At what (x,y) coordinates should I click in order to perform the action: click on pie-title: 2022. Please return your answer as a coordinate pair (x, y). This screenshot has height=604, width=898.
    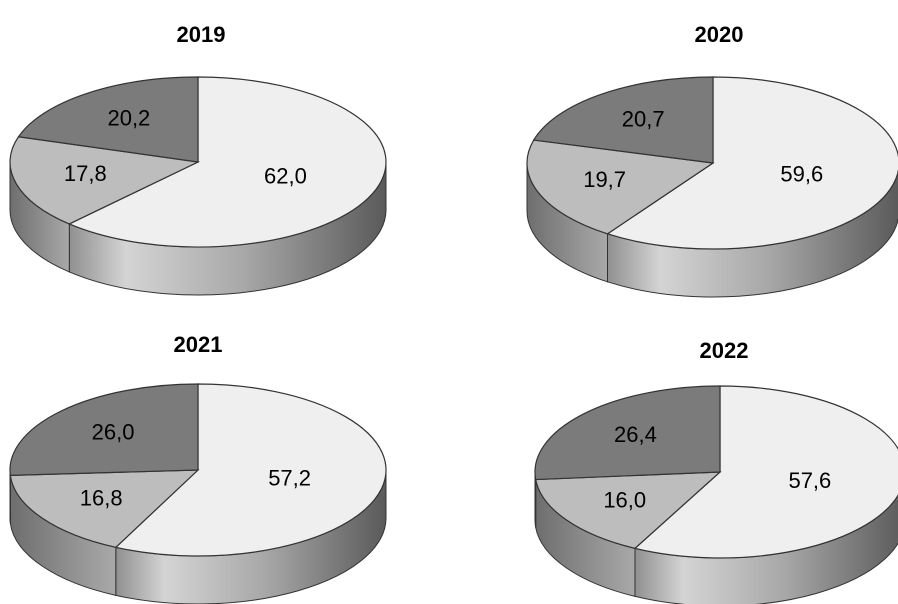
    Looking at the image, I should click on (724, 350).